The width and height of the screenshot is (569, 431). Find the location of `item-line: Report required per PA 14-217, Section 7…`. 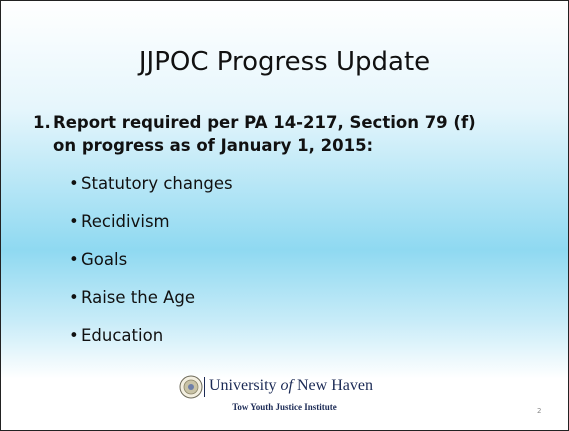

item-line: Report required per PA 14-217, Section 7… is located at coordinates (264, 122).